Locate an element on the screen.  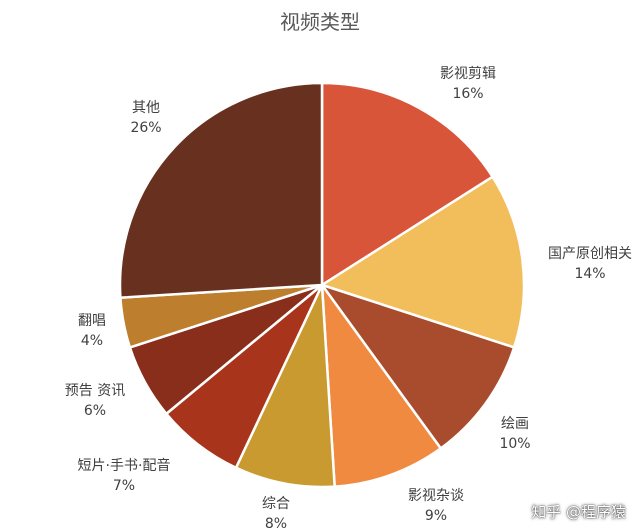
slice-label-6: 短片·手书·配音 is located at coordinates (124, 465).